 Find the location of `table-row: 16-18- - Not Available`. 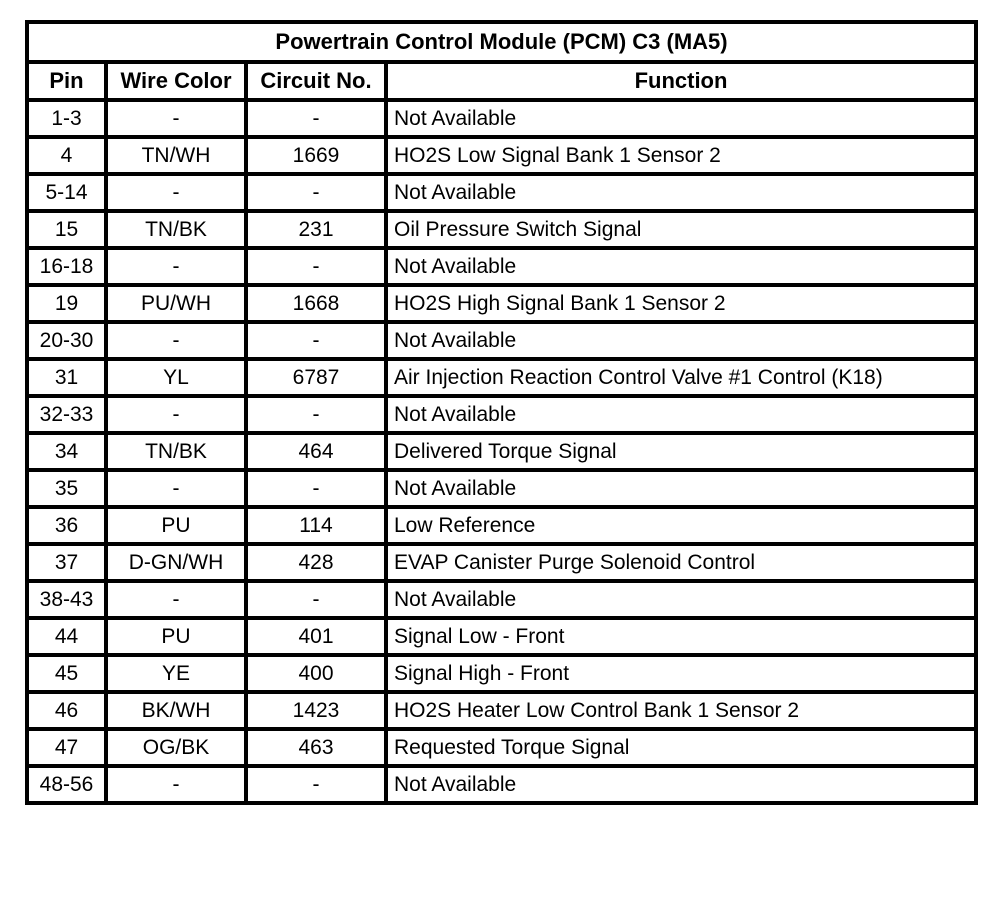

table-row: 16-18- - Not Available is located at coordinates (501, 266).